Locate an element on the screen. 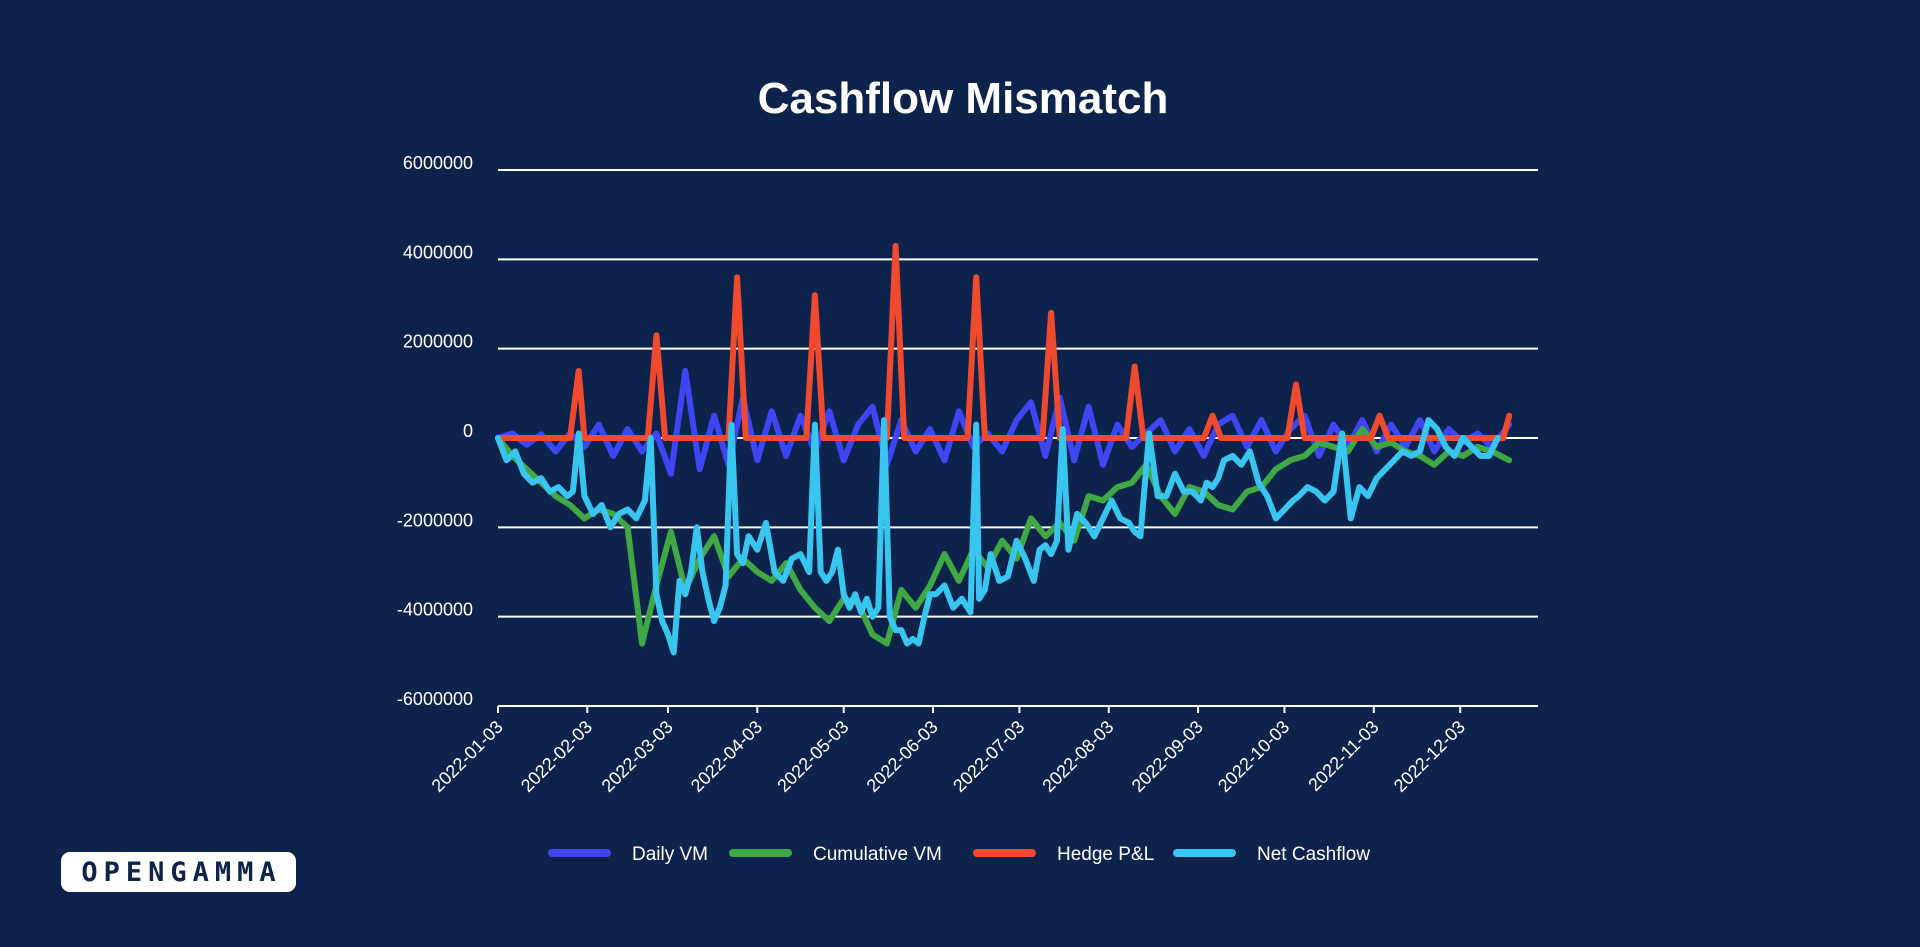  x-tick-label: 2022-09-03 is located at coordinates (1167, 756).